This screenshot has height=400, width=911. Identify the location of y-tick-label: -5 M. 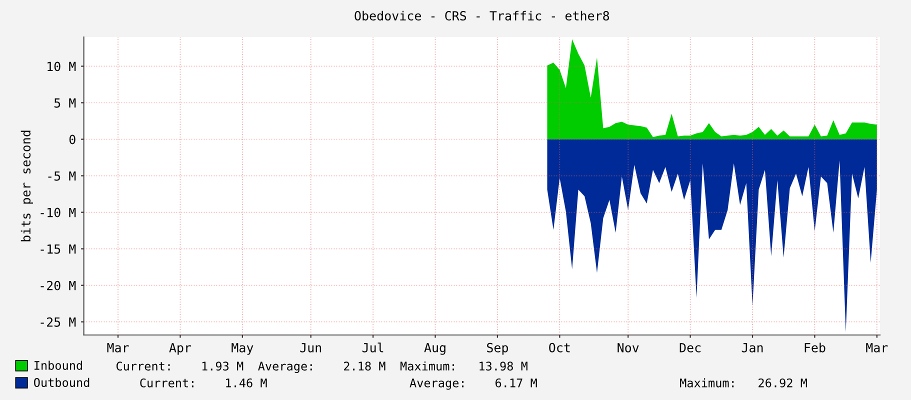
(62, 176).